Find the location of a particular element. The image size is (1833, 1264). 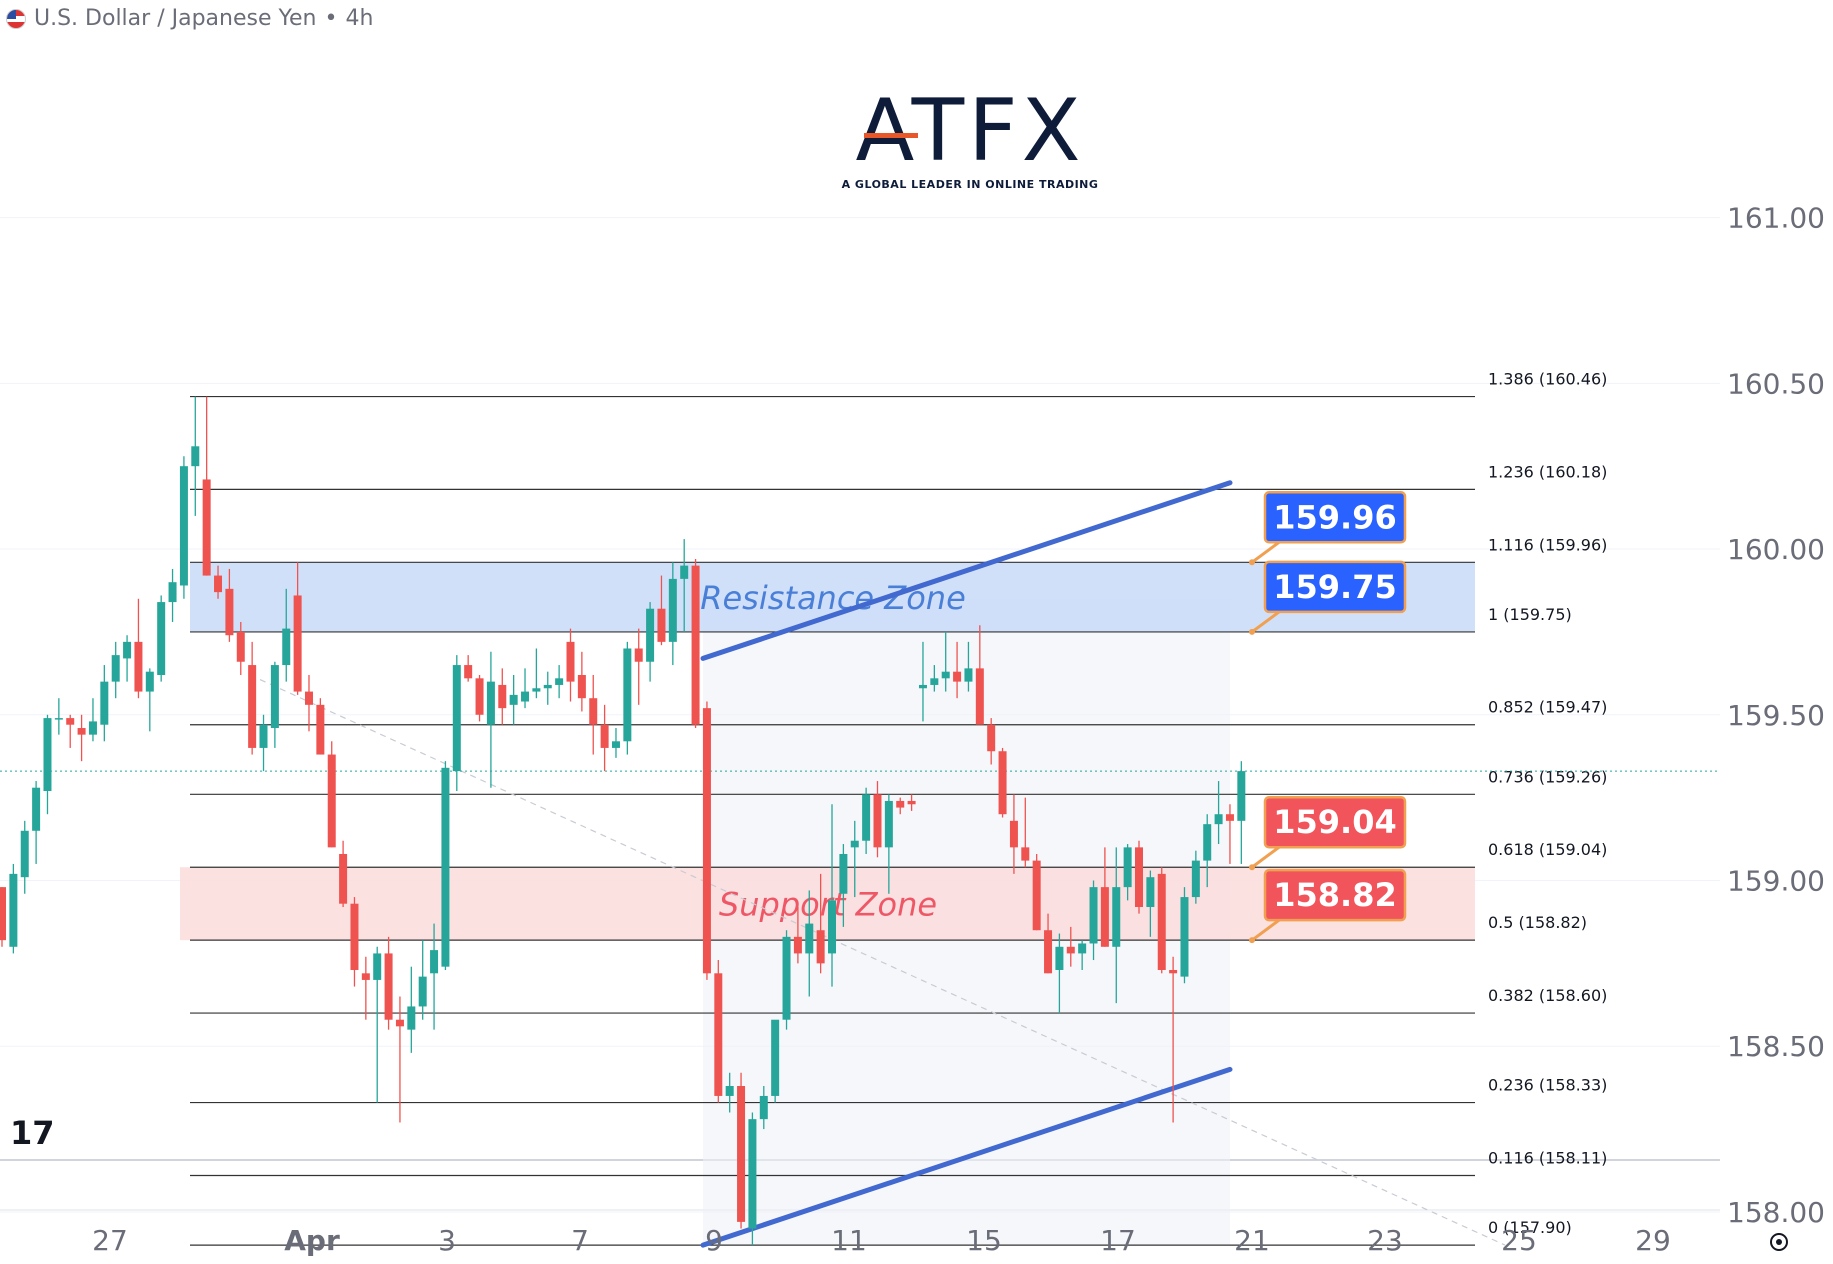

settings-icon is located at coordinates (1779, 1242).